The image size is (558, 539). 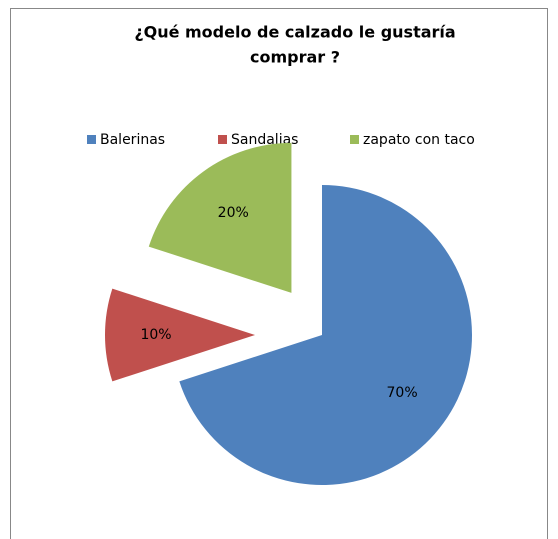 I want to click on data-label: 70%, so click(x=402, y=393).